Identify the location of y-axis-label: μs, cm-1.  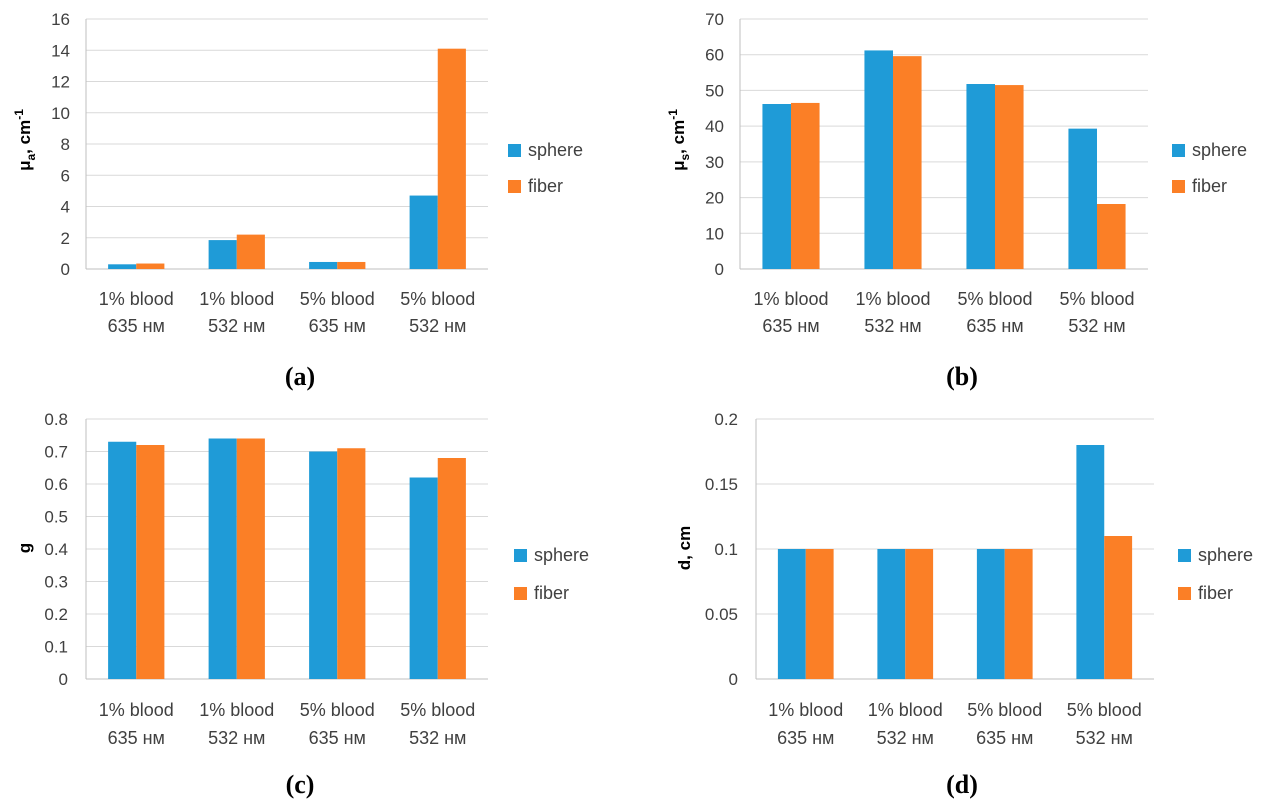
(679, 140).